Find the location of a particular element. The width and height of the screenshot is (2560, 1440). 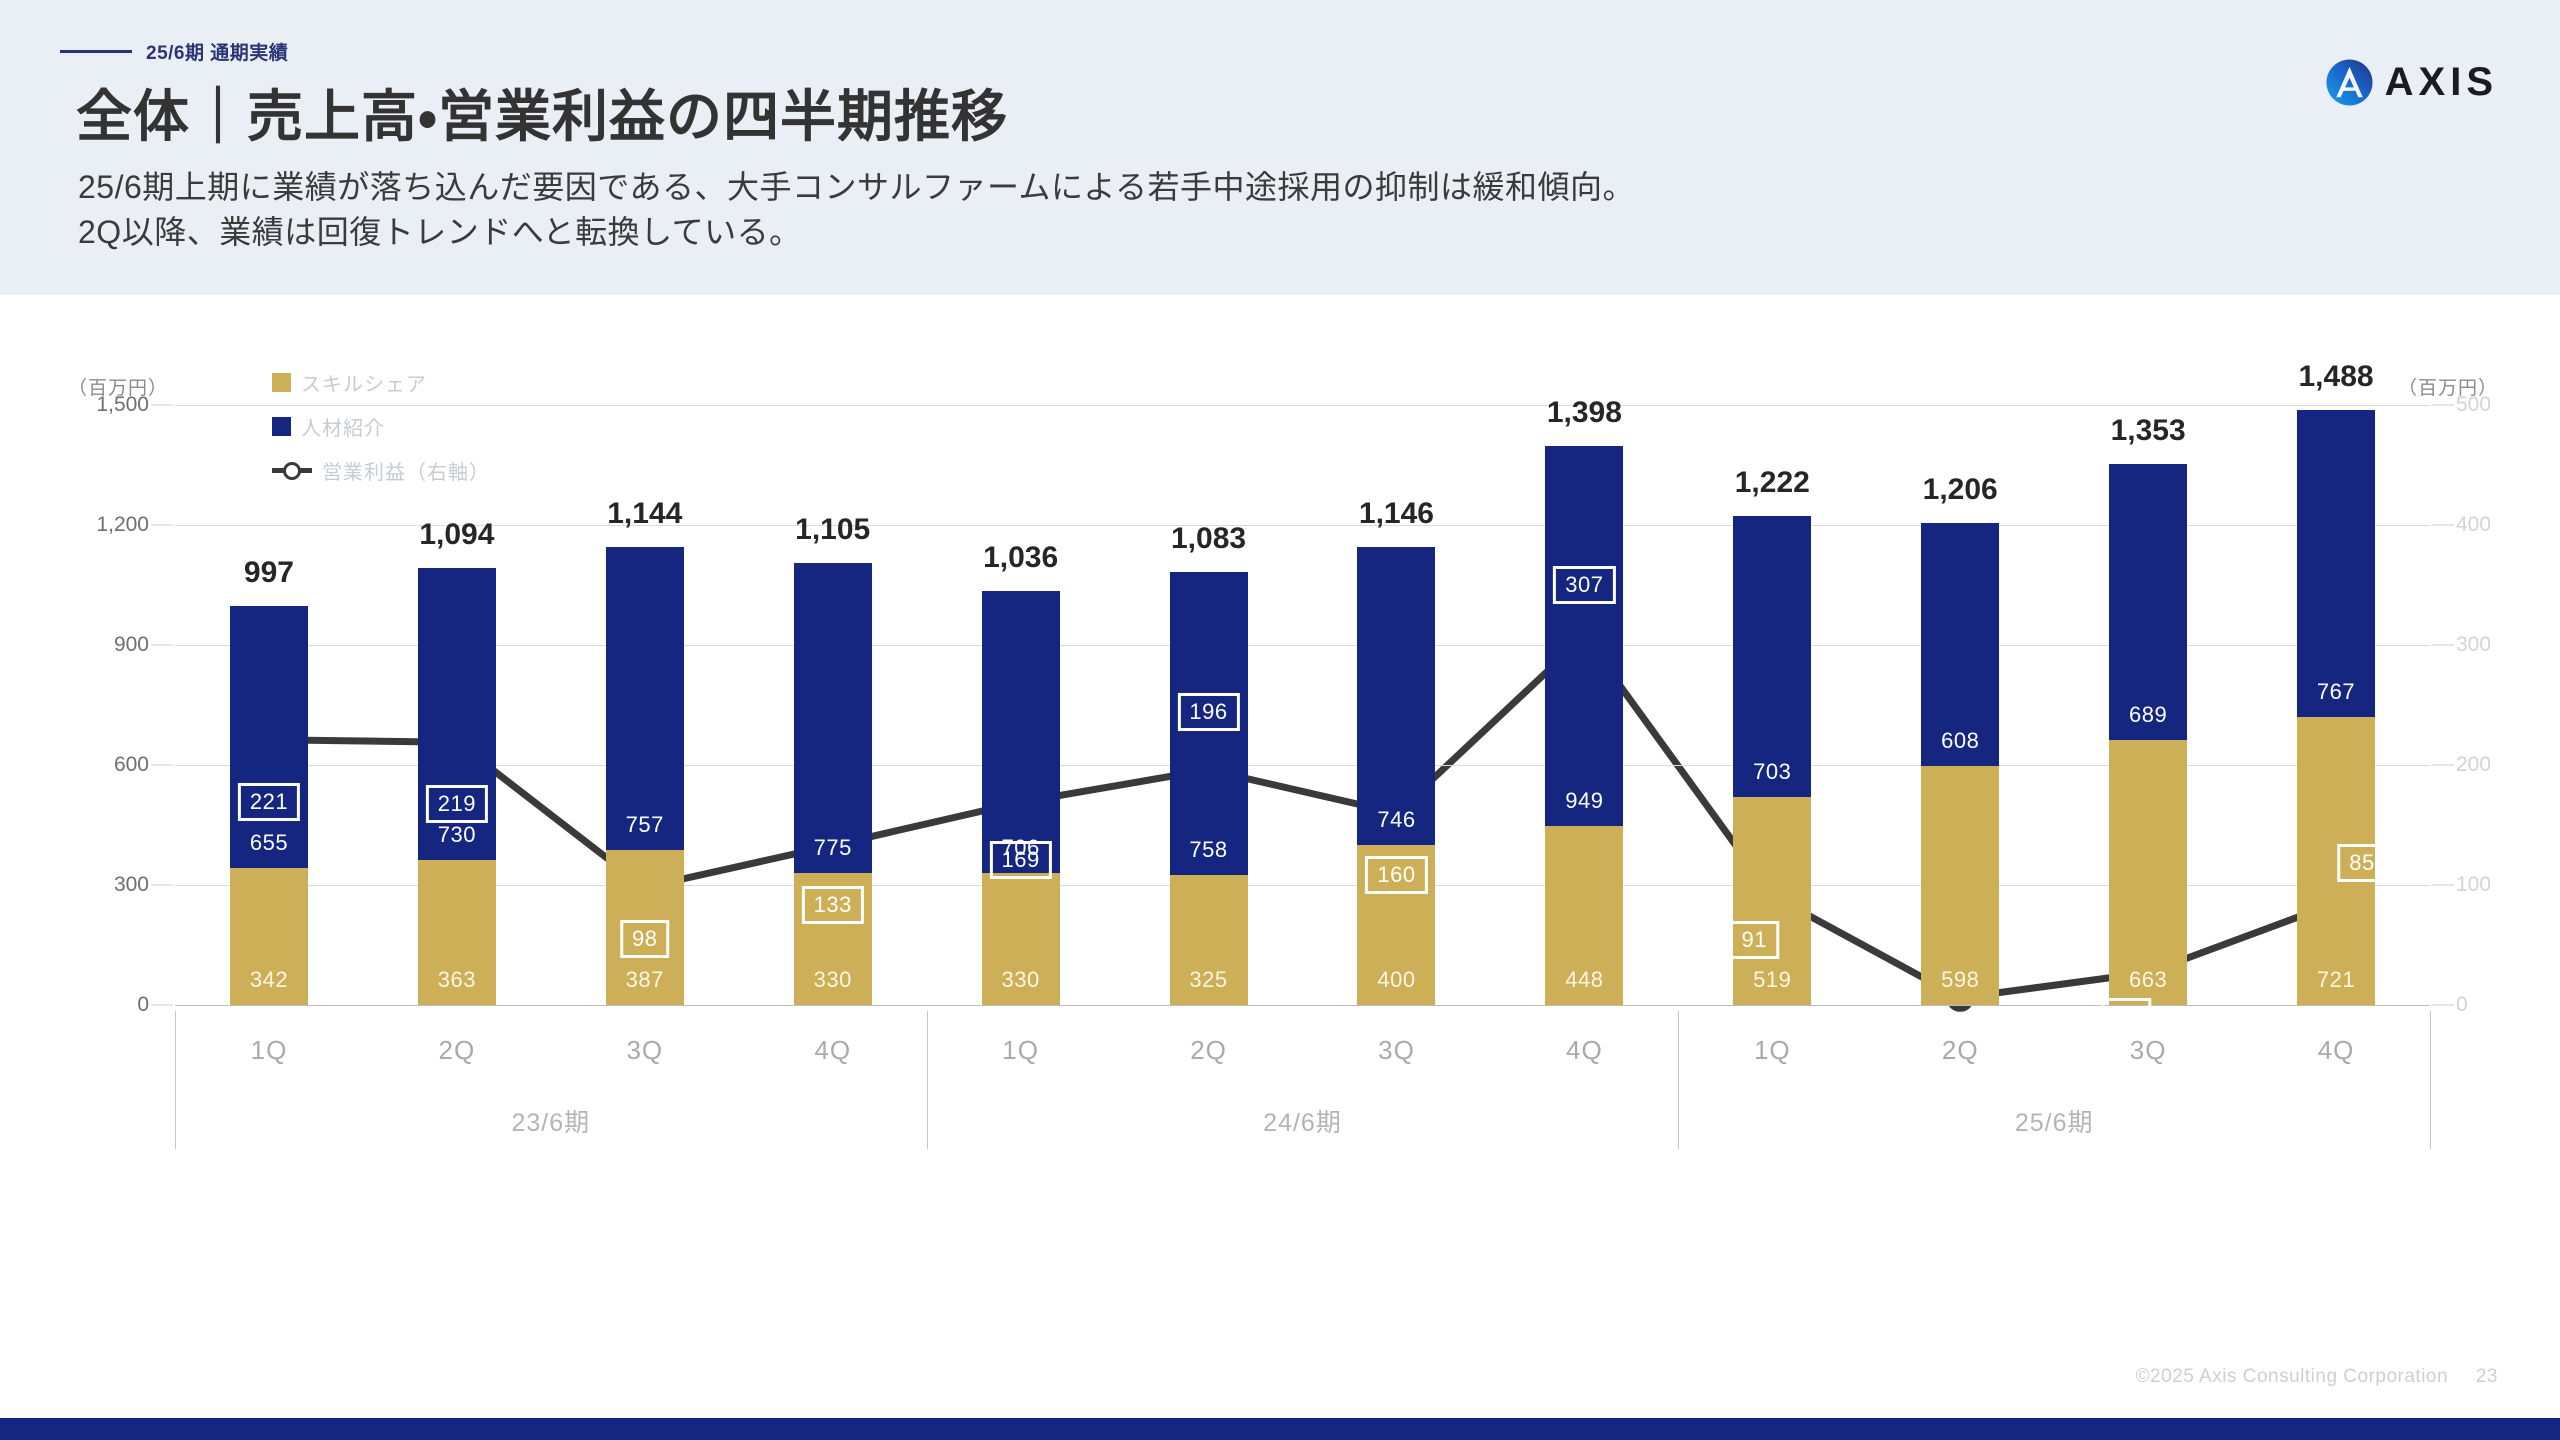

bar-slot: 746 400 1,146 is located at coordinates (1397, 705).